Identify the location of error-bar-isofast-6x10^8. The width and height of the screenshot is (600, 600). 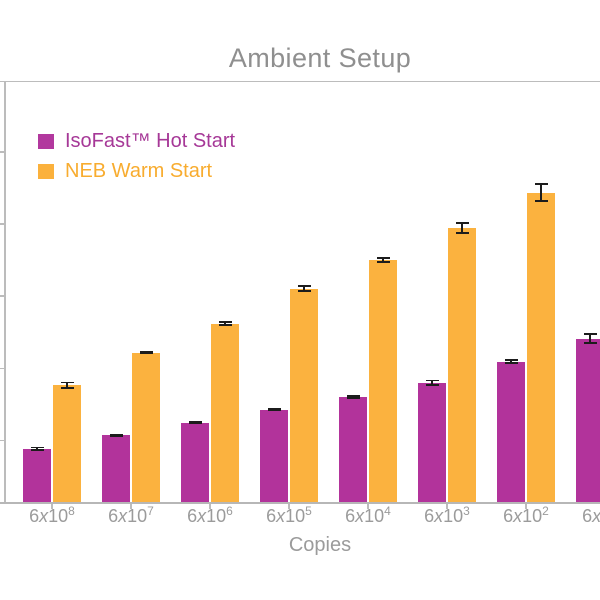
(37, 448).